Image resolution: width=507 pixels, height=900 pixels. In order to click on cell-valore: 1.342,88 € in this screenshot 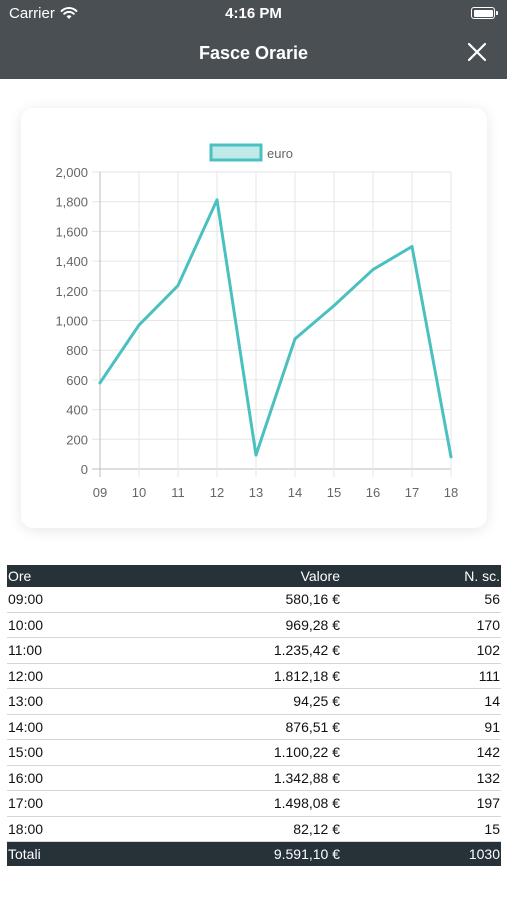, I will do `click(235, 778)`.